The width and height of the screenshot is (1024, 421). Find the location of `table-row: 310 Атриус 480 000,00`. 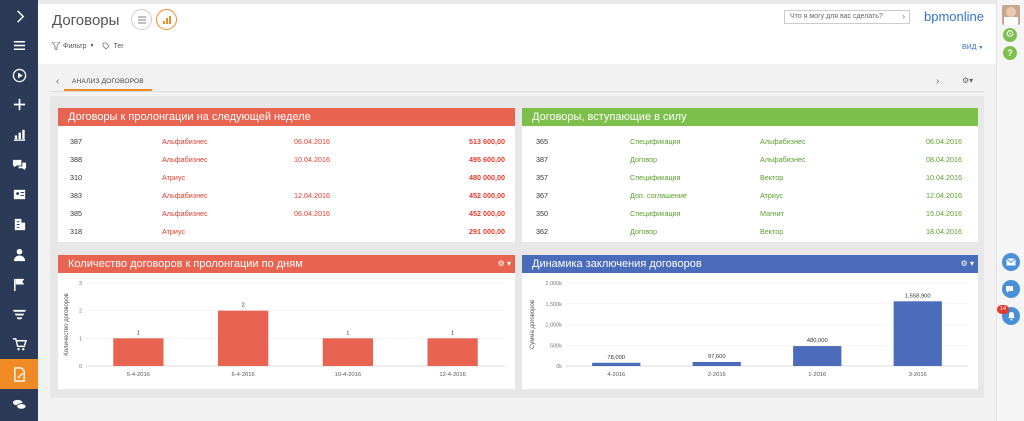

table-row: 310 Атриус 480 000,00 is located at coordinates (287, 177).